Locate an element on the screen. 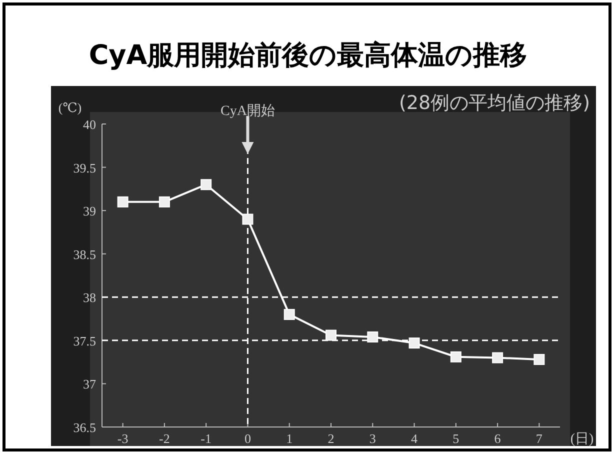  x-tick-label: 5 is located at coordinates (456, 438).